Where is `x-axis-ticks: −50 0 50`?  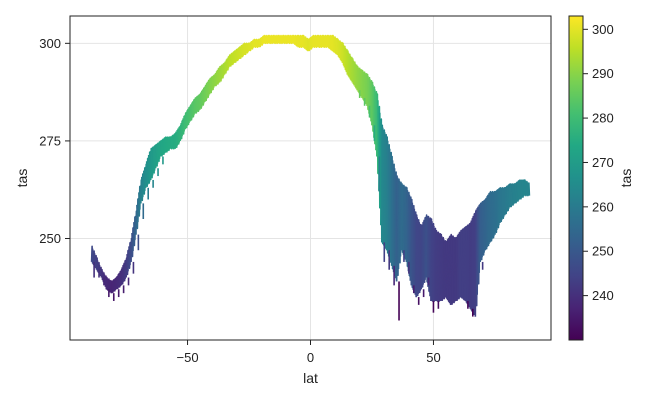
x-axis-ticks: −50 0 50 is located at coordinates (309, 352).